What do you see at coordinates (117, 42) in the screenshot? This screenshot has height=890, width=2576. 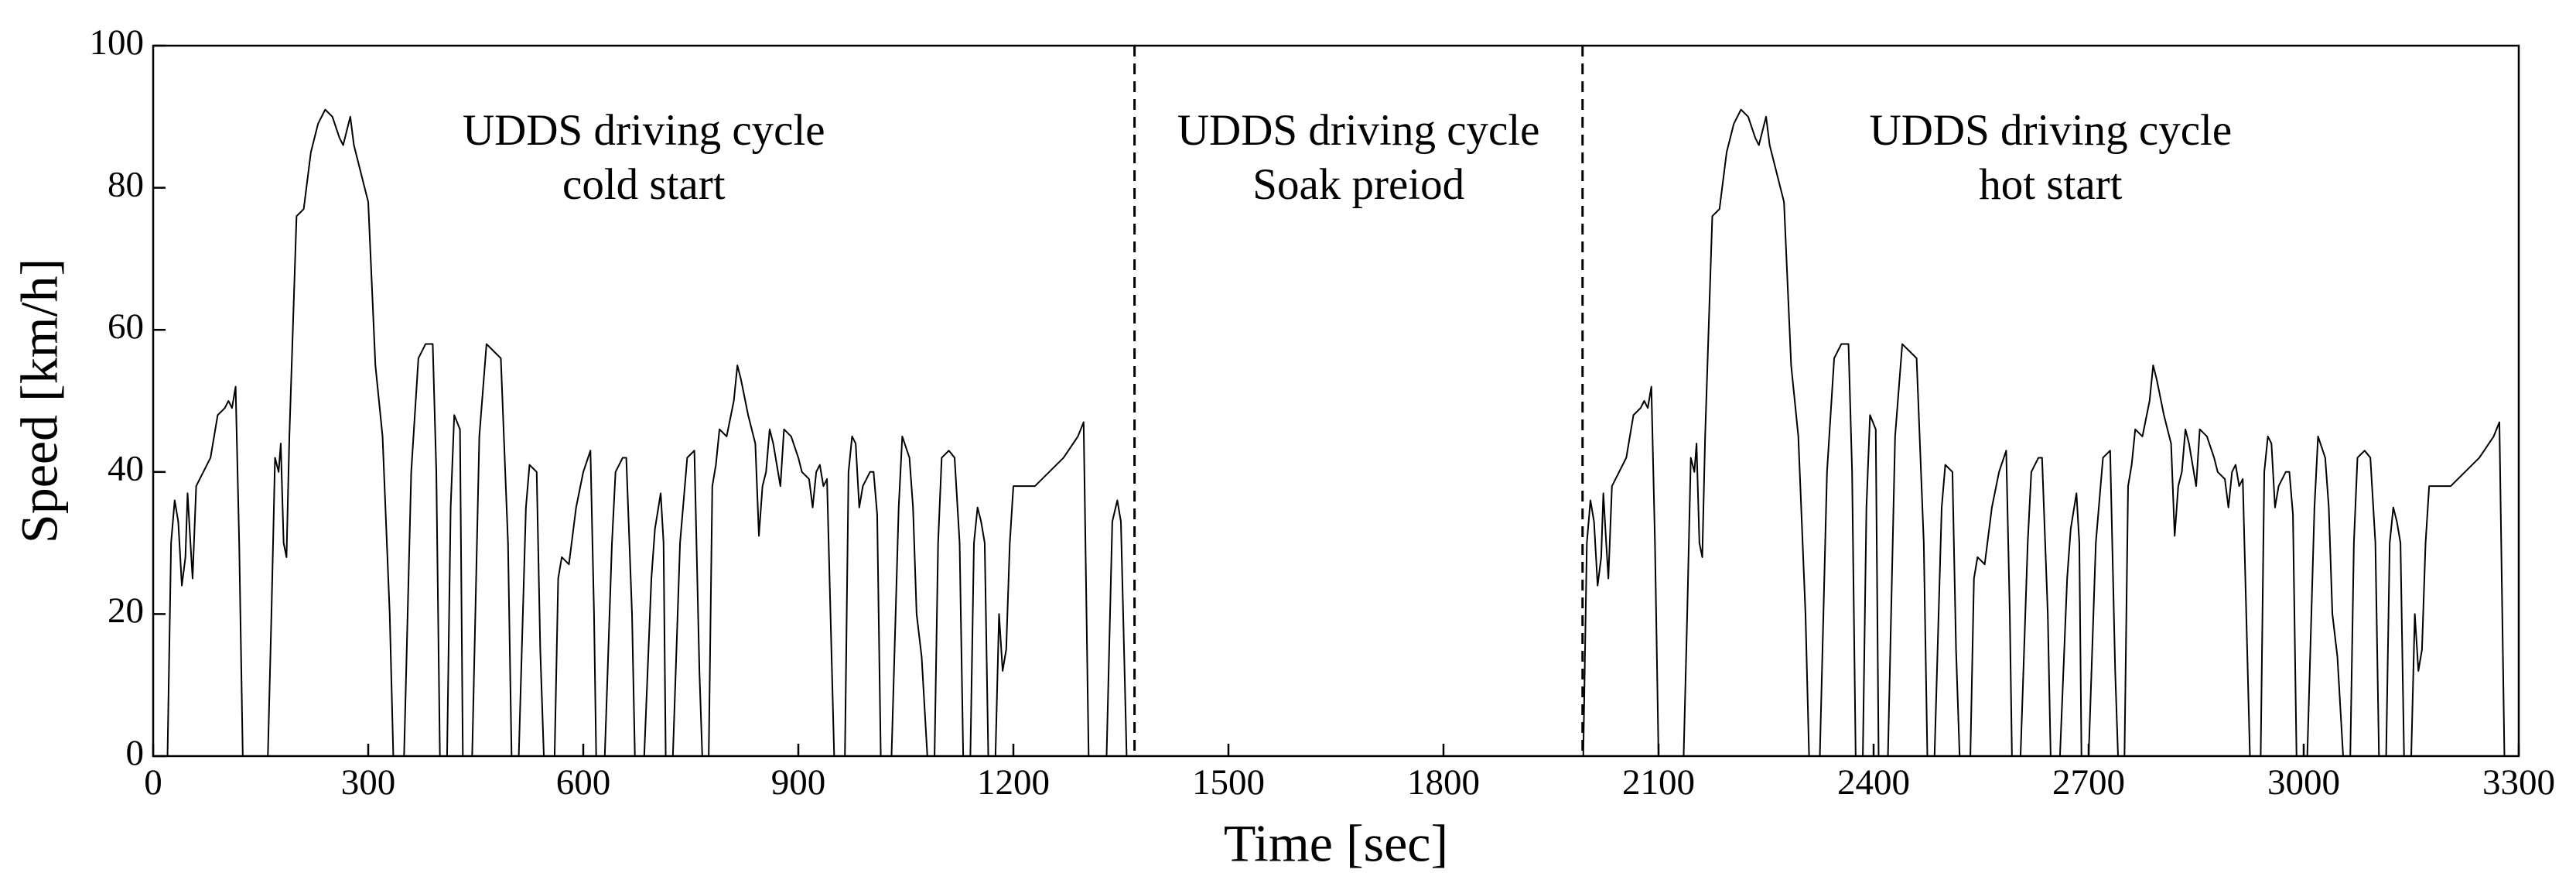 I see `y-tick-label: 100` at bounding box center [117, 42].